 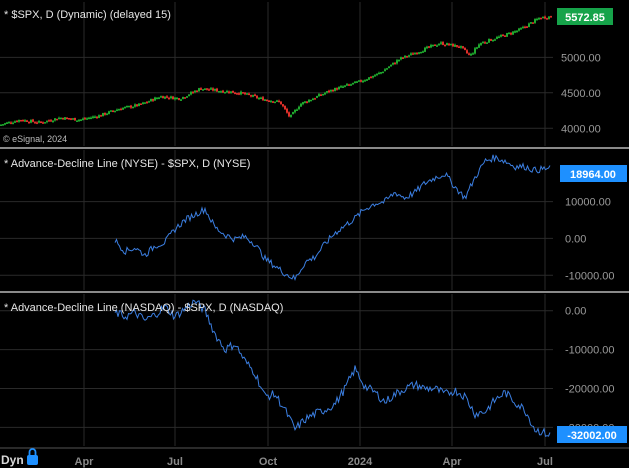 What do you see at coordinates (12, 460) in the screenshot?
I see `dyn-mode-button: Dyn` at bounding box center [12, 460].